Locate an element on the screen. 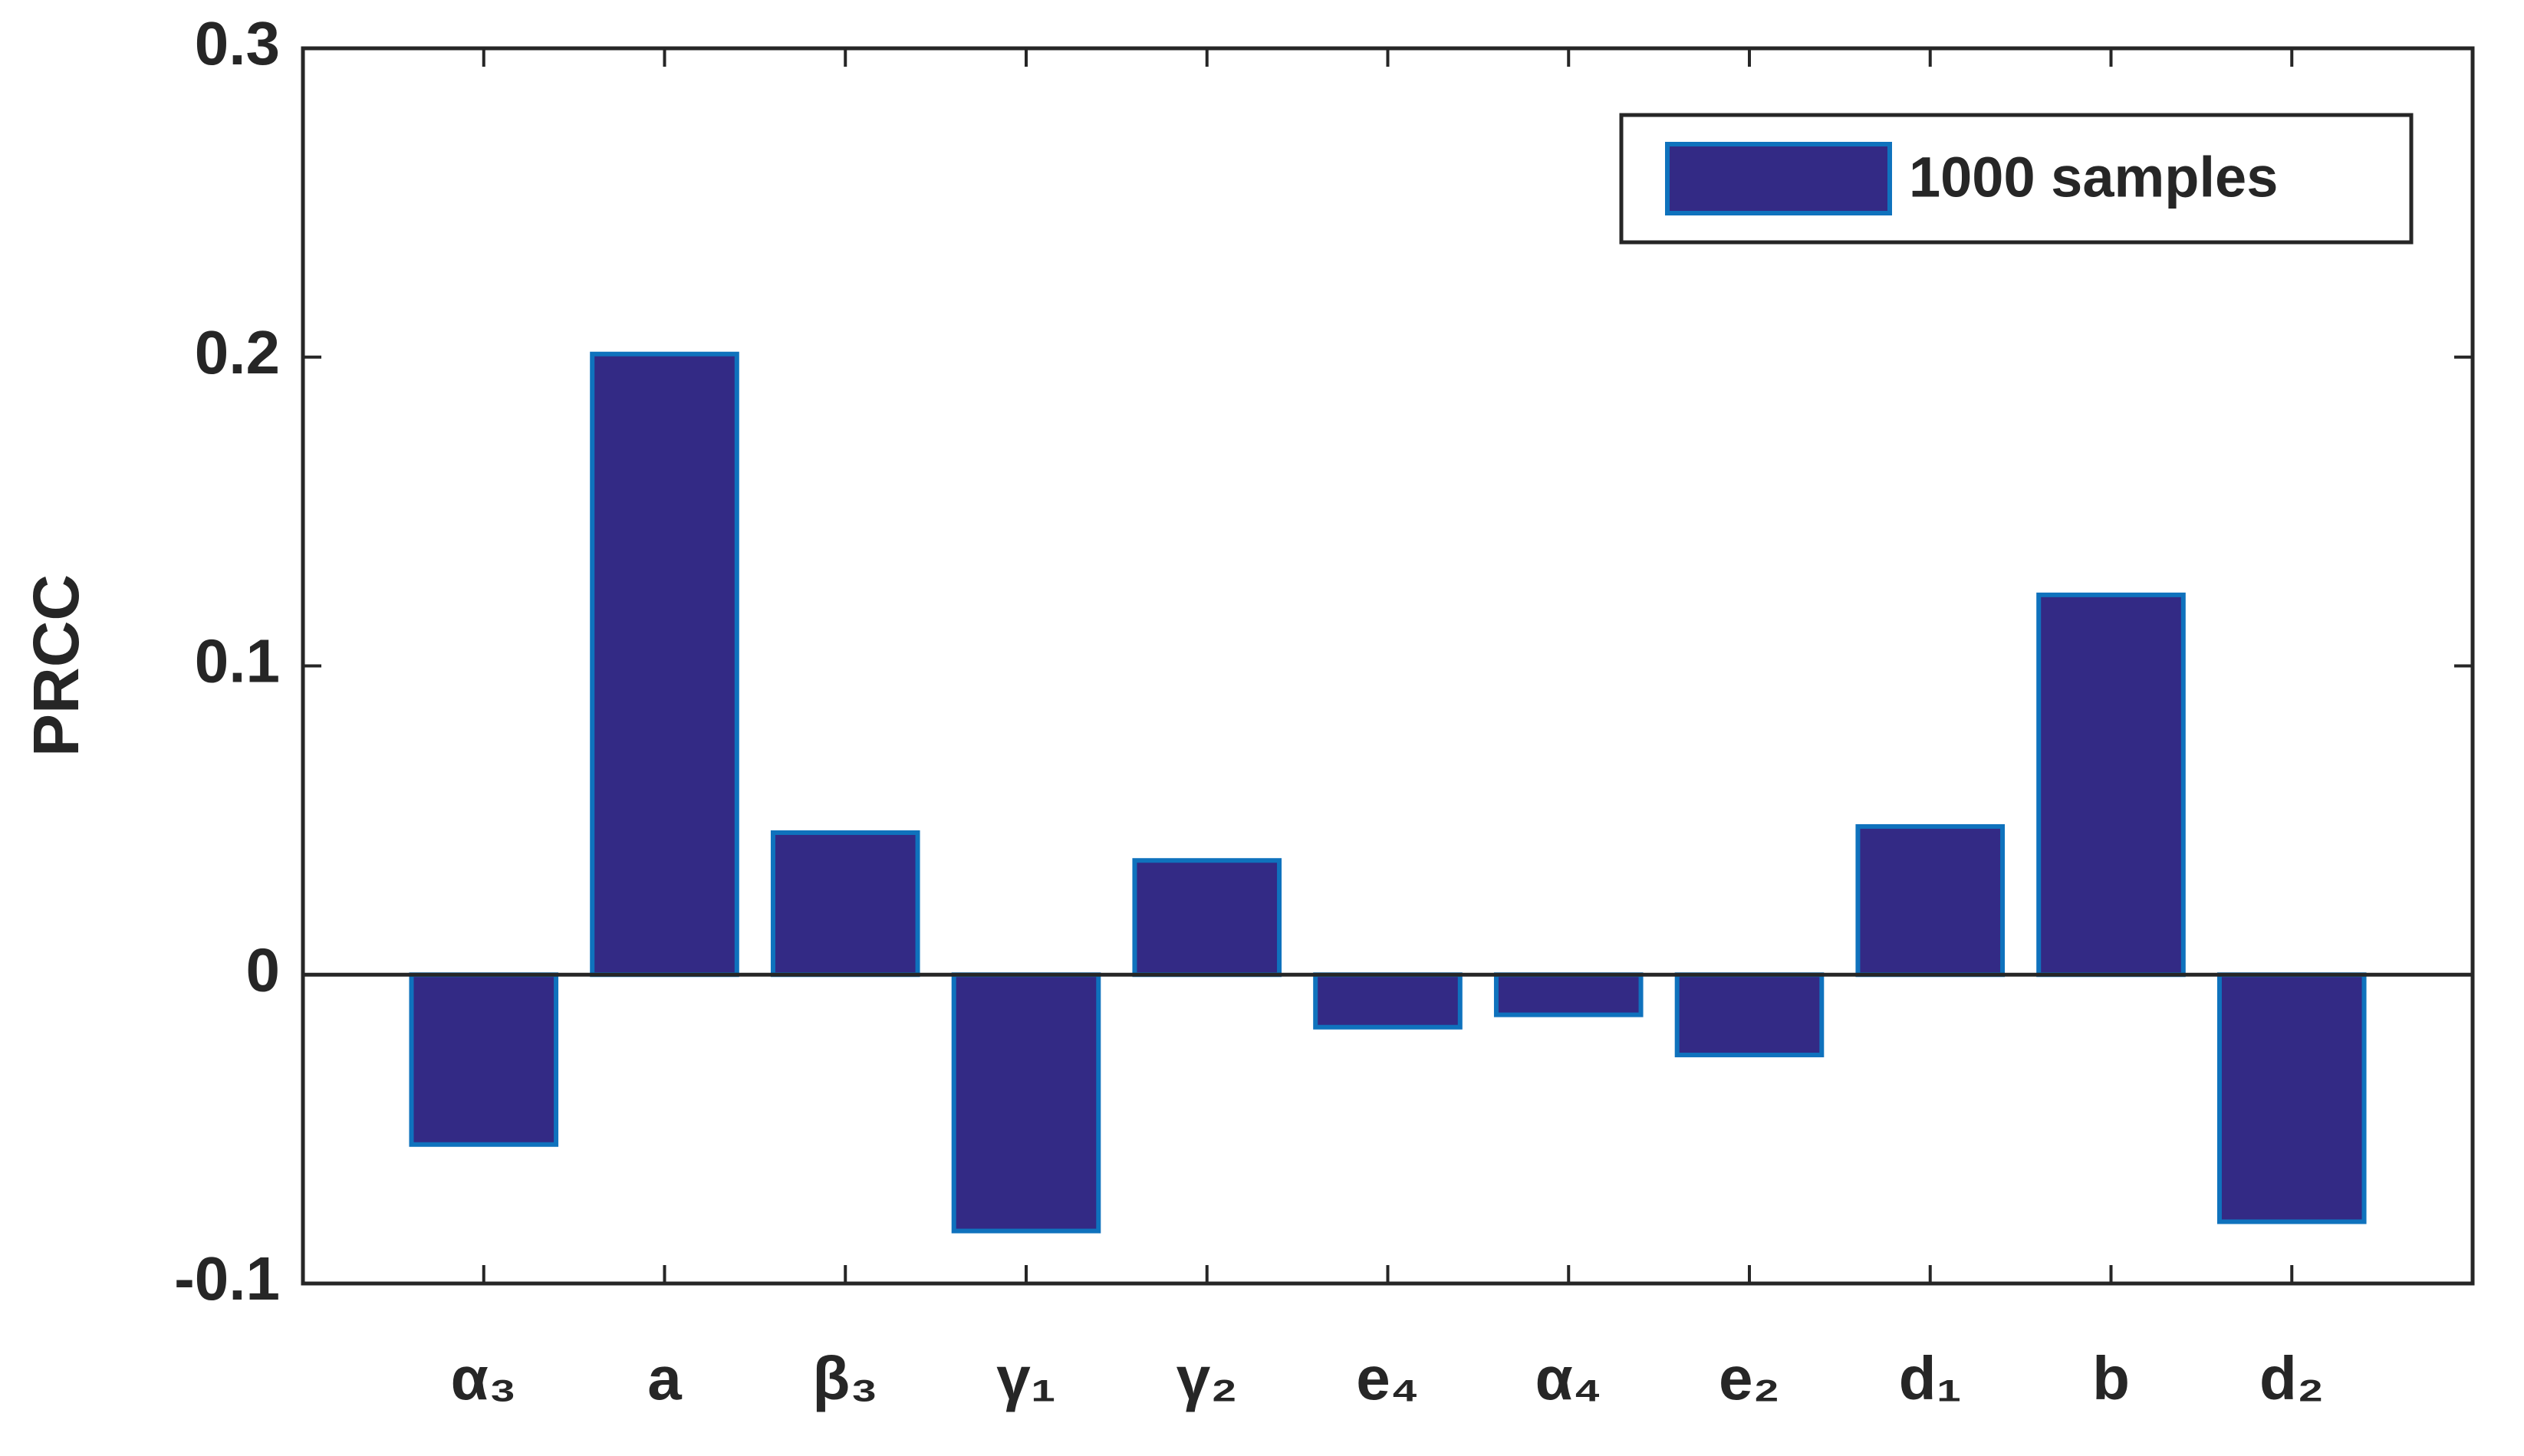 Image resolution: width=2524 pixels, height=1456 pixels. x-tick-label: a is located at coordinates (664, 1378).